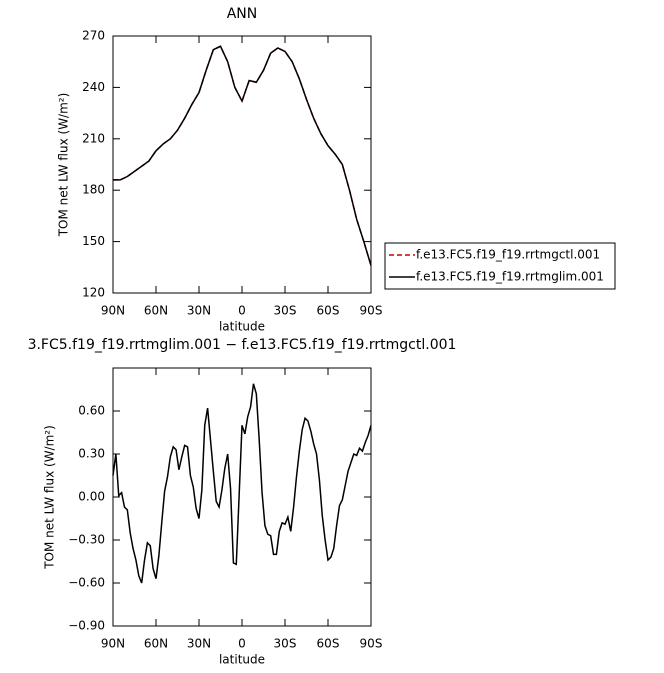  Describe the element at coordinates (91, 454) in the screenshot. I see `y-tick-label: 0.30` at that location.